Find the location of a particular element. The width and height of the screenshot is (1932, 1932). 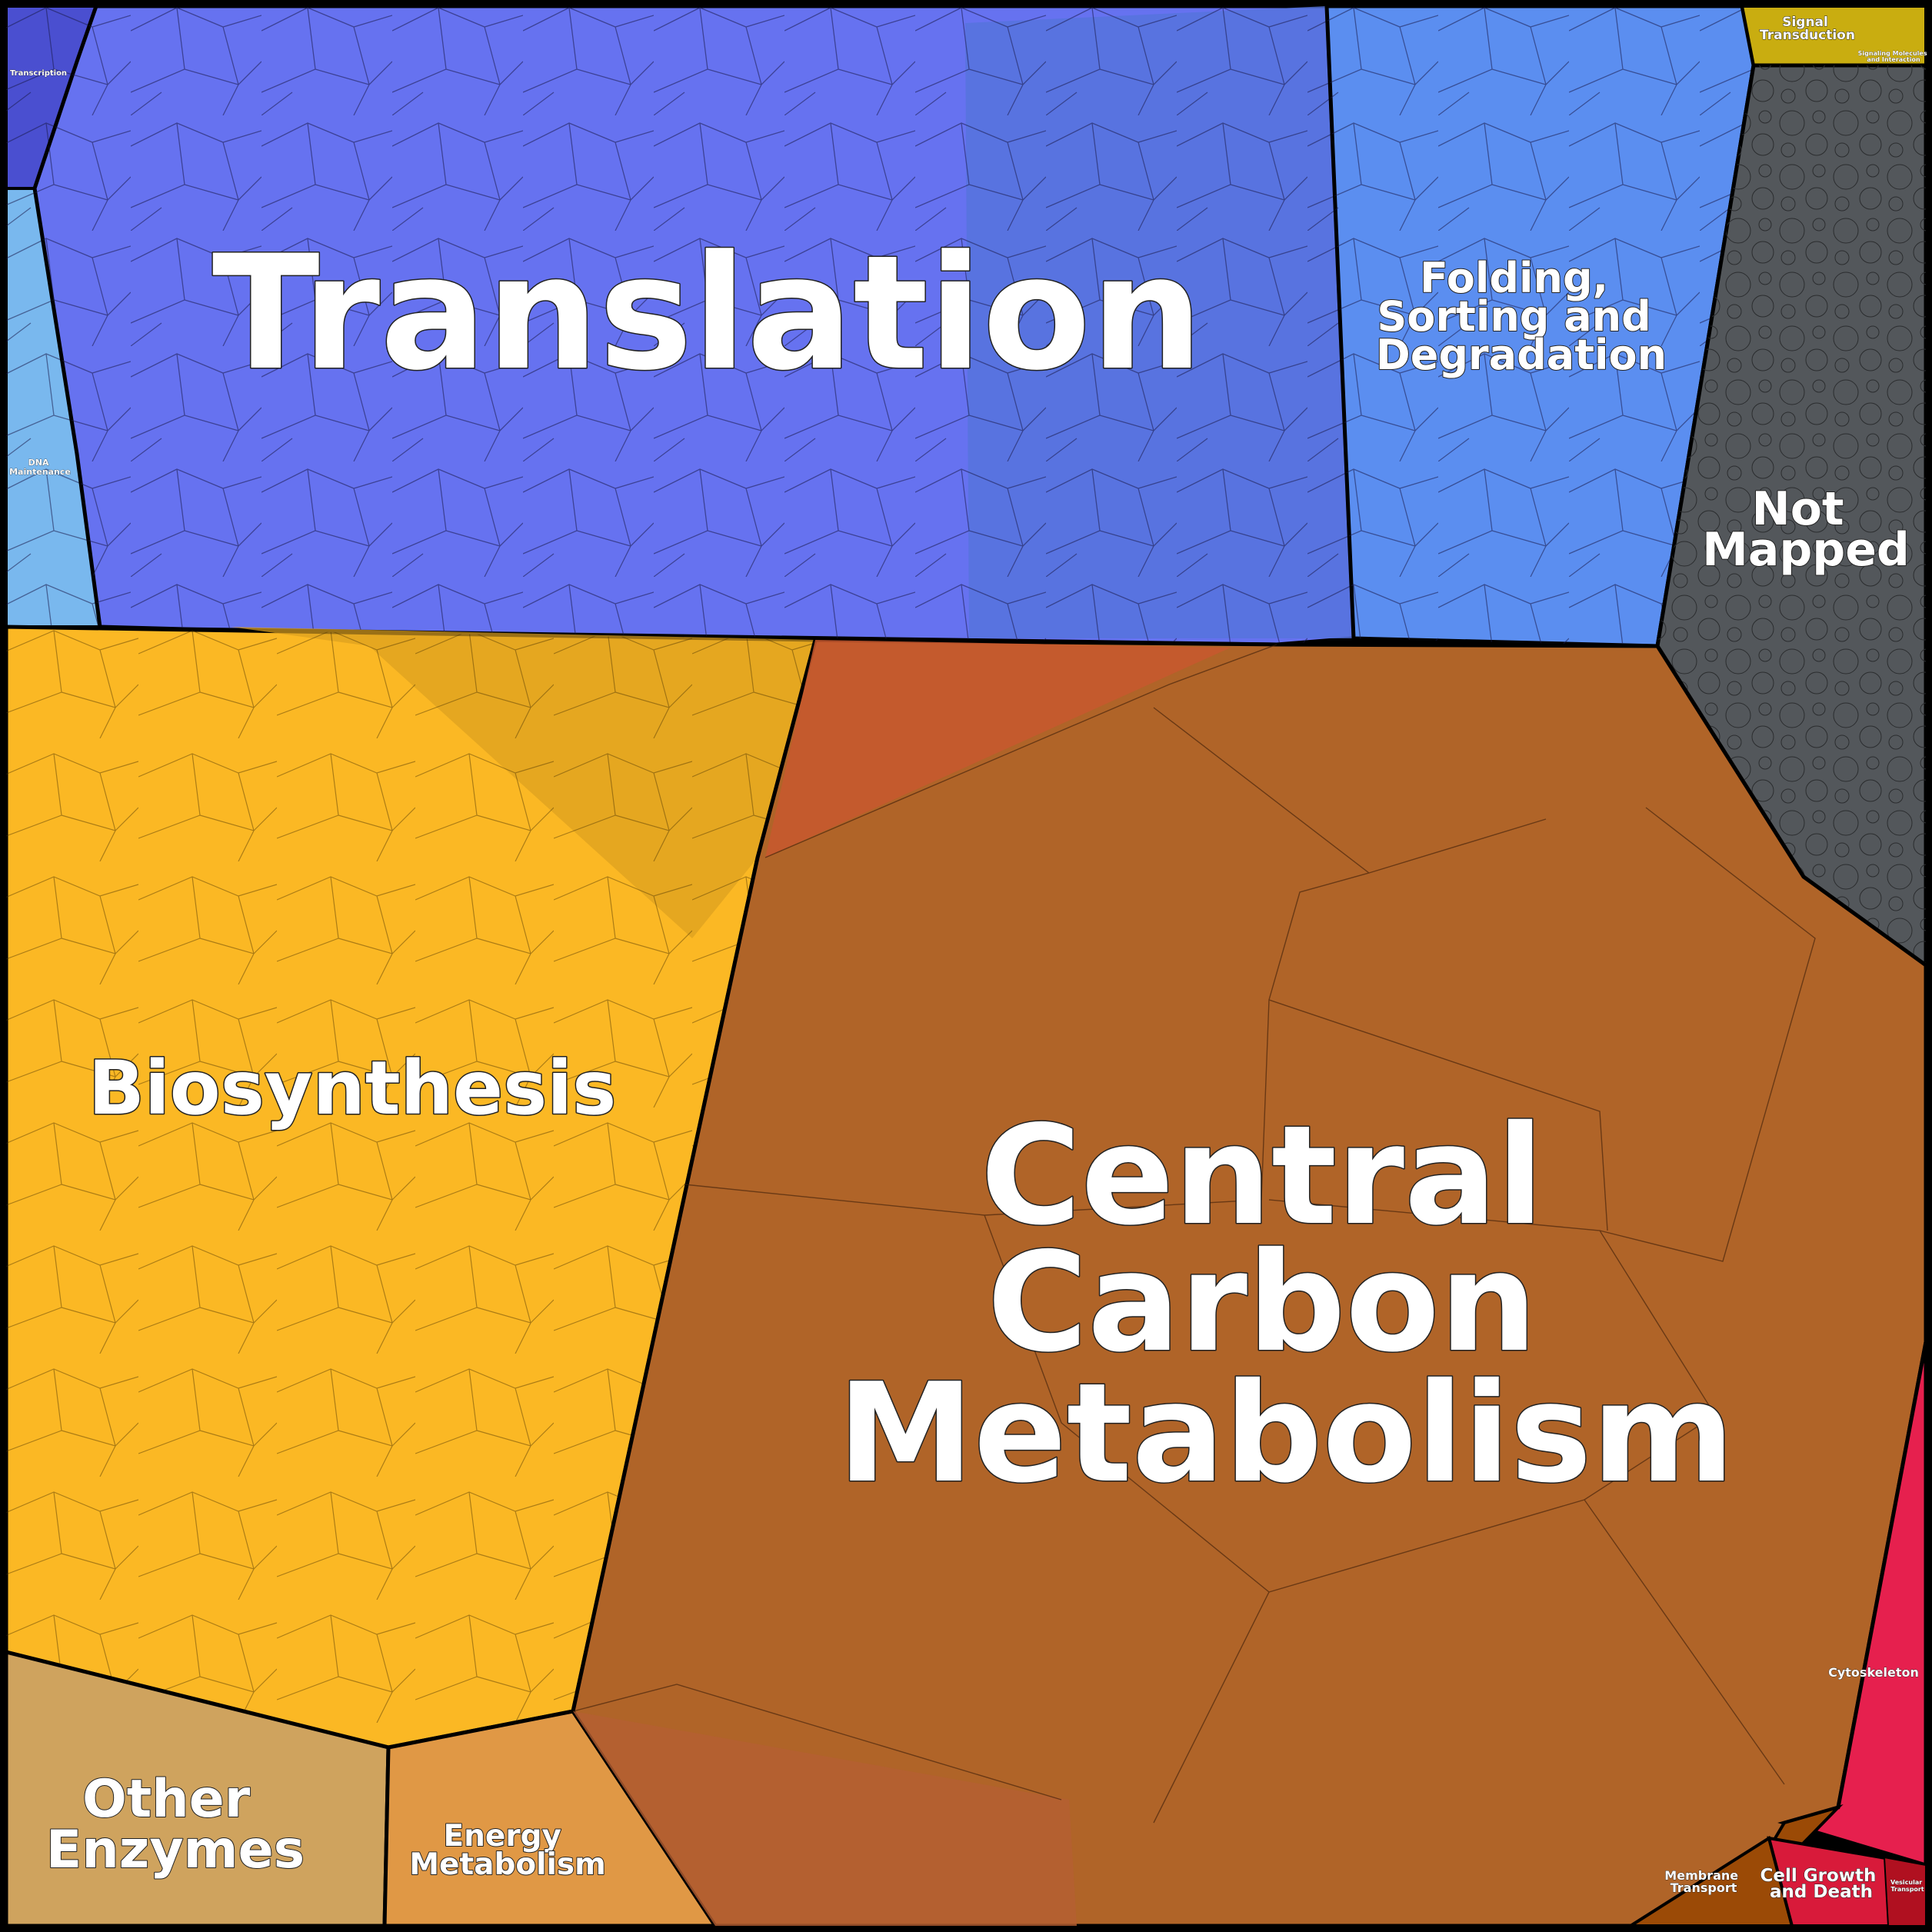

label-signal-transduction: Signal Transduction is located at coordinates (1807, 29).